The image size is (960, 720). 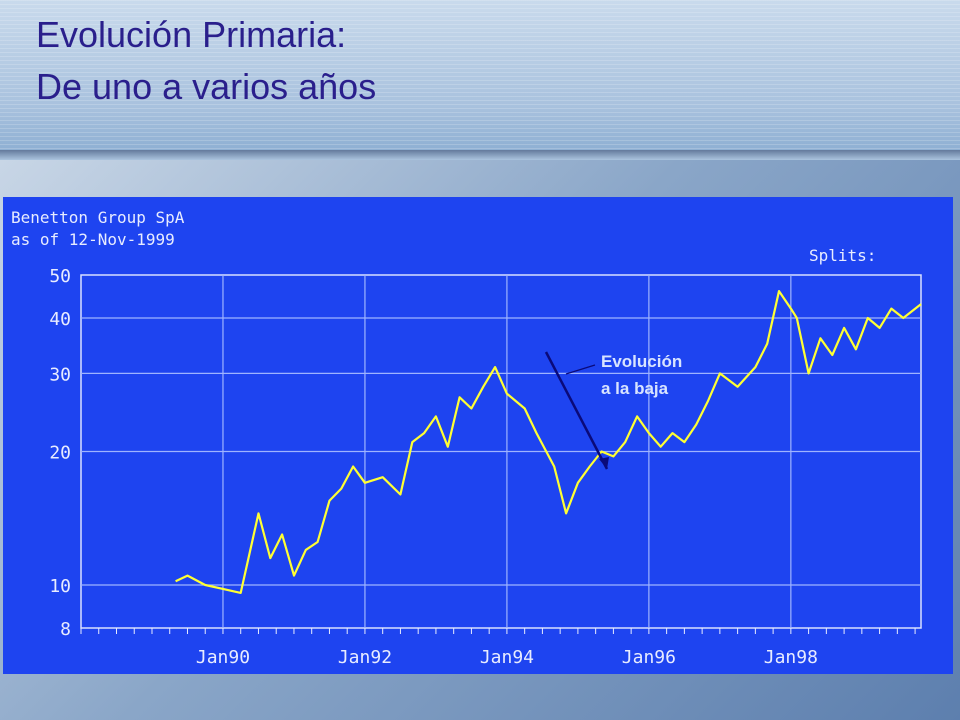 What do you see at coordinates (60, 276) in the screenshot?
I see `y-tick-label: 50` at bounding box center [60, 276].